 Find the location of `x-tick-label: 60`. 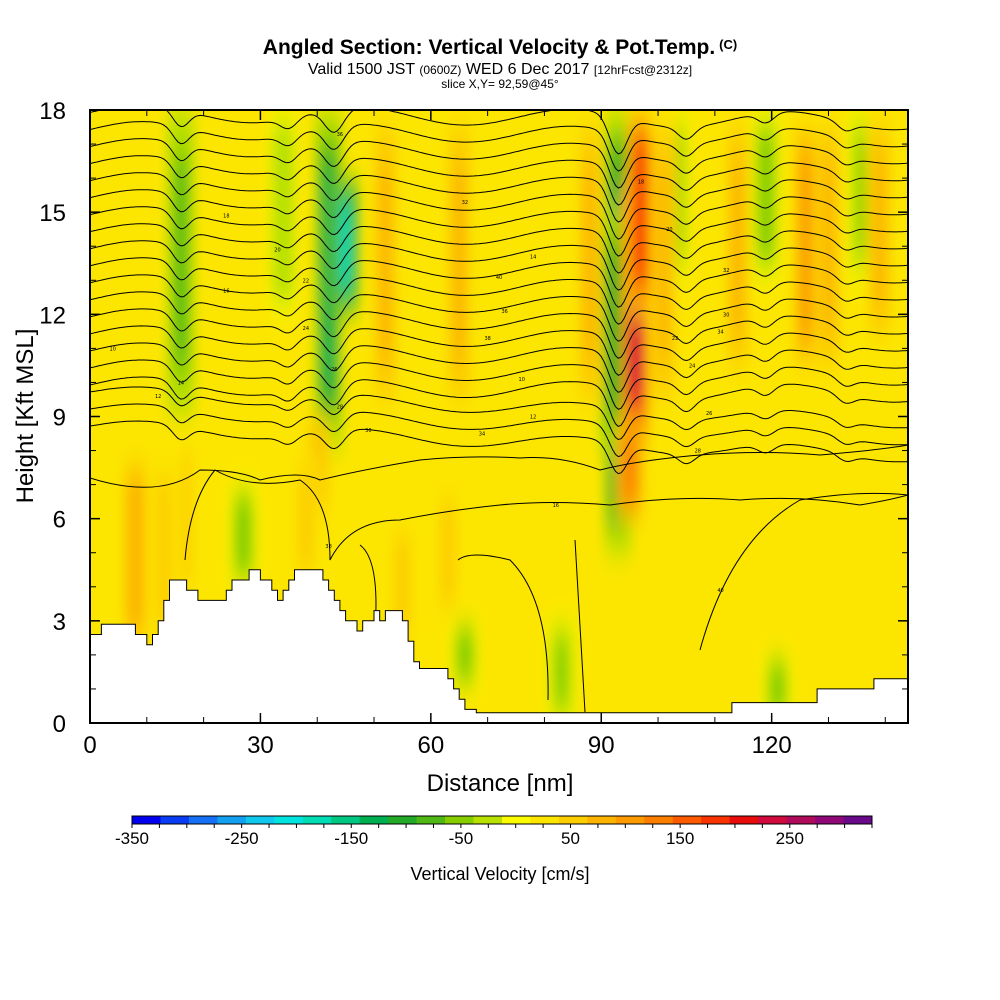

x-tick-label: 60 is located at coordinates (430, 745).